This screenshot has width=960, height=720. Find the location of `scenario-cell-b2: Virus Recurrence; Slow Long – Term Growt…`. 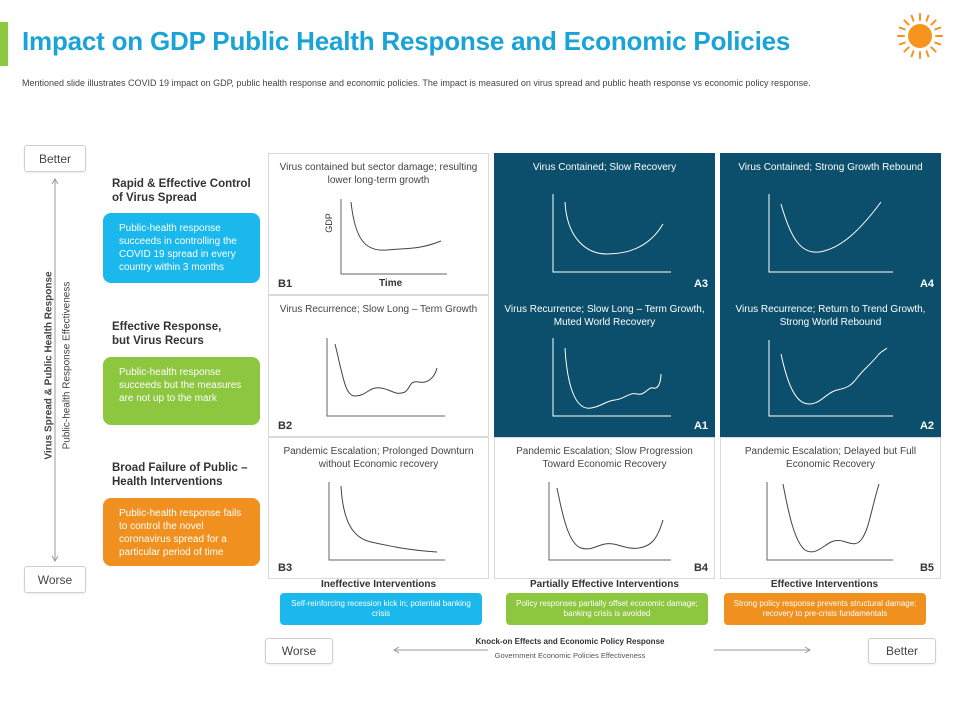

scenario-cell-b2: Virus Recurrence; Slow Long – Term Growt… is located at coordinates (378, 366).